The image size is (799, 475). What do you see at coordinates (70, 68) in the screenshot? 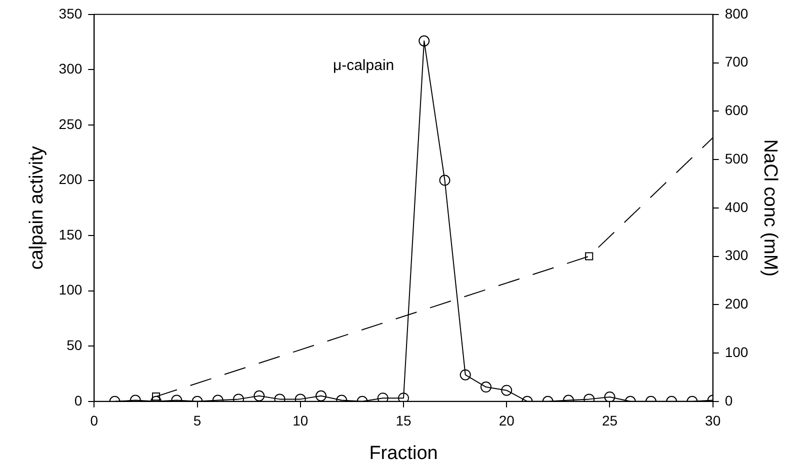
I see `y-tick-label: 300` at bounding box center [70, 68].